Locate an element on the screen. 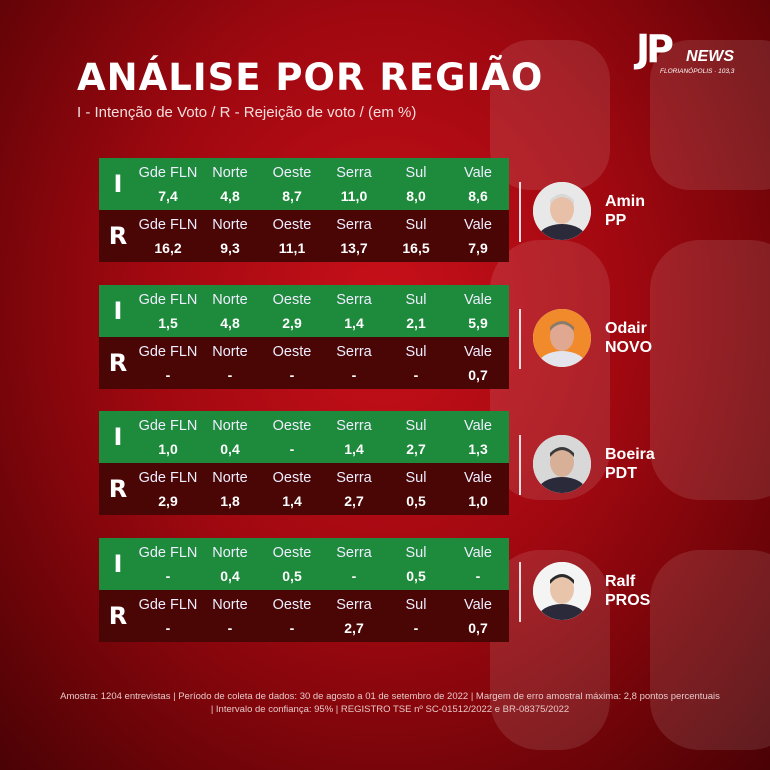 This screenshot has height=770, width=770. region-cell: Vale - is located at coordinates (478, 564).